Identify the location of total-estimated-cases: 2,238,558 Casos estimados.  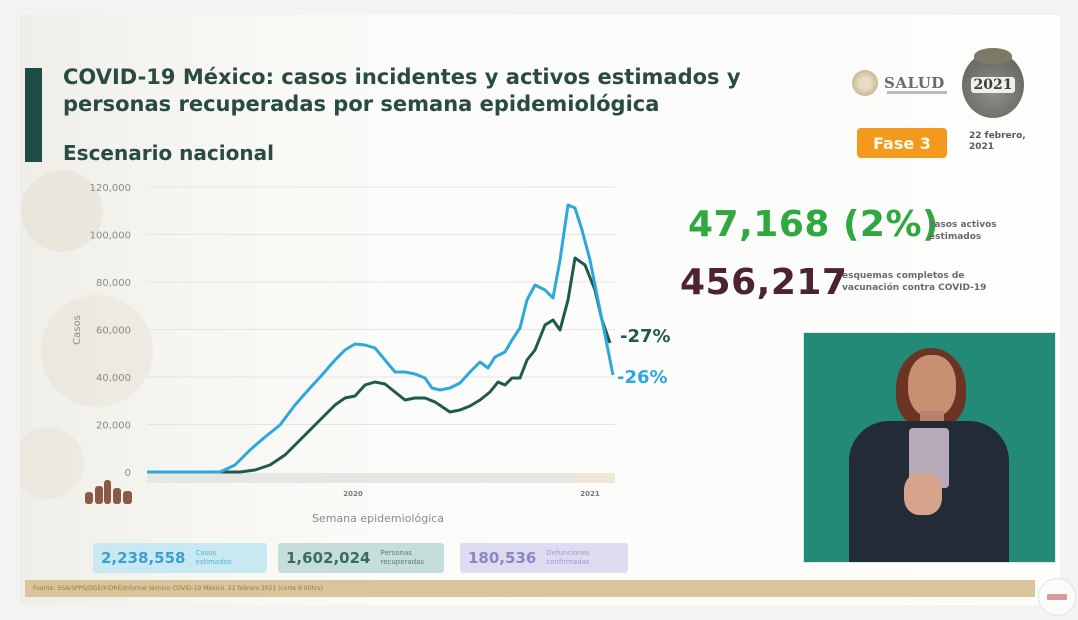
(180, 558).